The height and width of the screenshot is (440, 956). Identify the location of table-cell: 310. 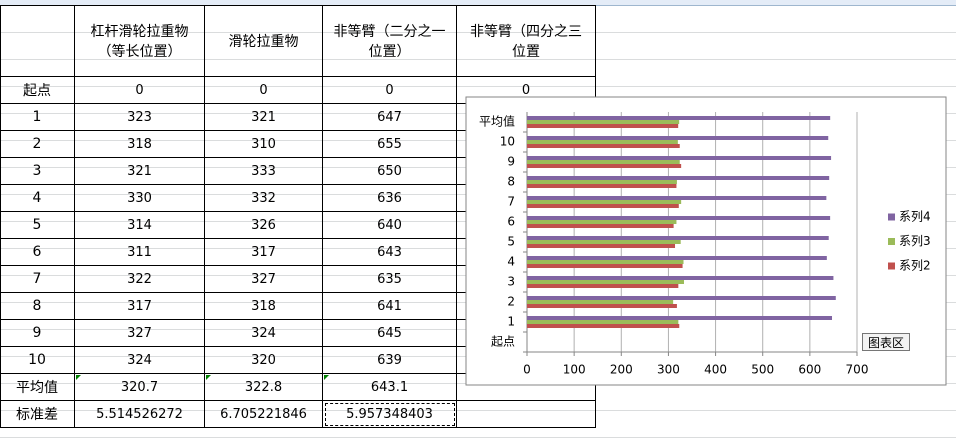
(264, 144).